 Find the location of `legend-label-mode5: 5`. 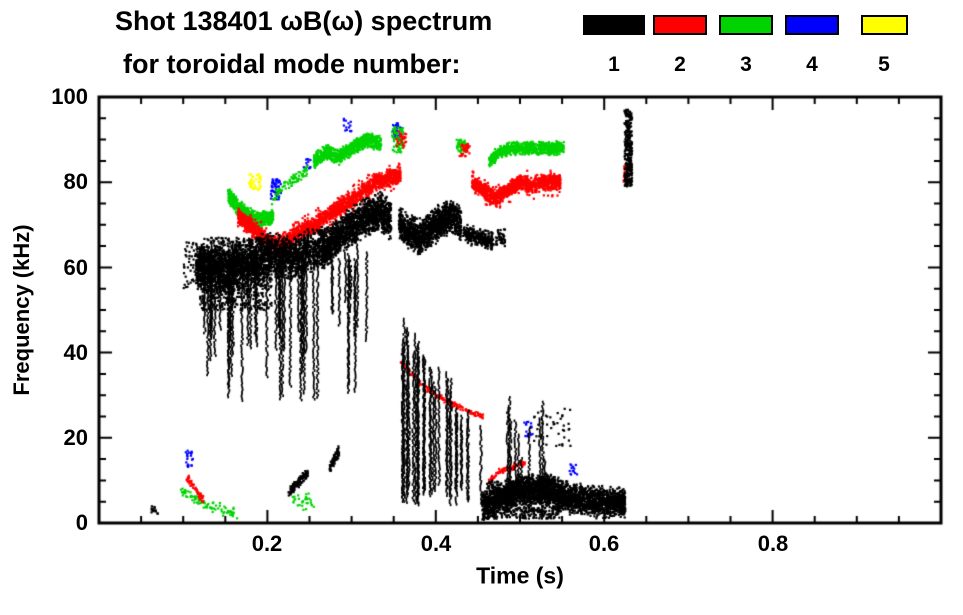

legend-label-mode5: 5 is located at coordinates (884, 64).